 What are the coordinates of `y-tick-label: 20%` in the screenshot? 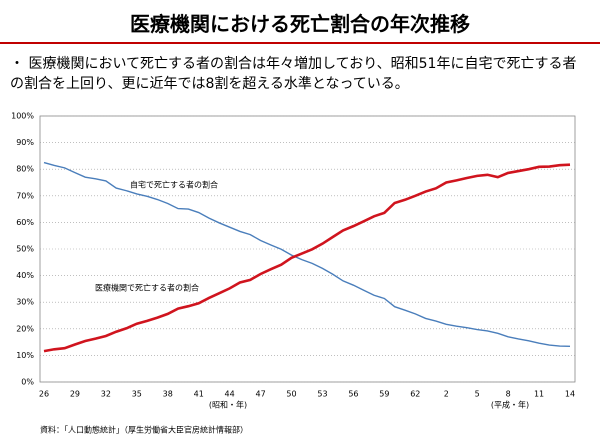 It's located at (25, 328).